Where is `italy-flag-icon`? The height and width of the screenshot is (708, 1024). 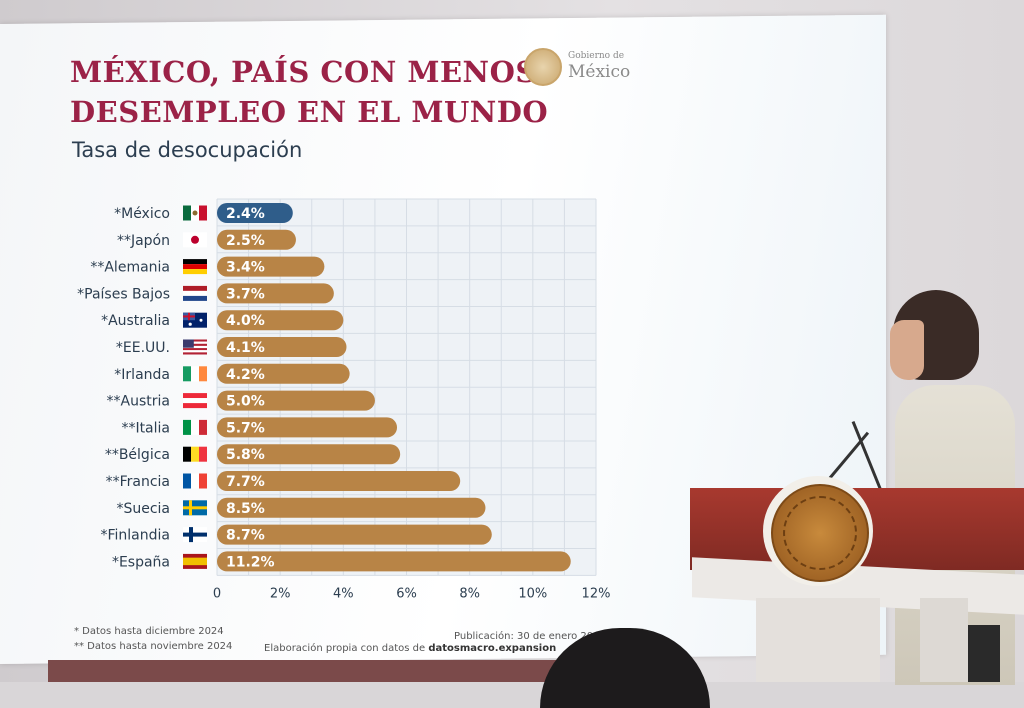
italy-flag-icon is located at coordinates (195, 427).